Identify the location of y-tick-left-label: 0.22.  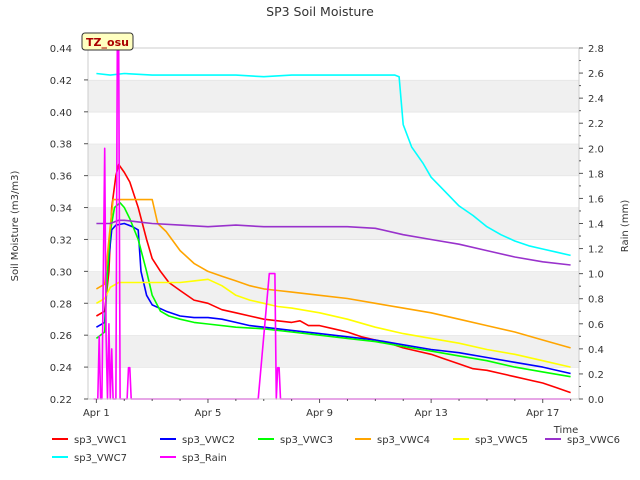
(61, 400).